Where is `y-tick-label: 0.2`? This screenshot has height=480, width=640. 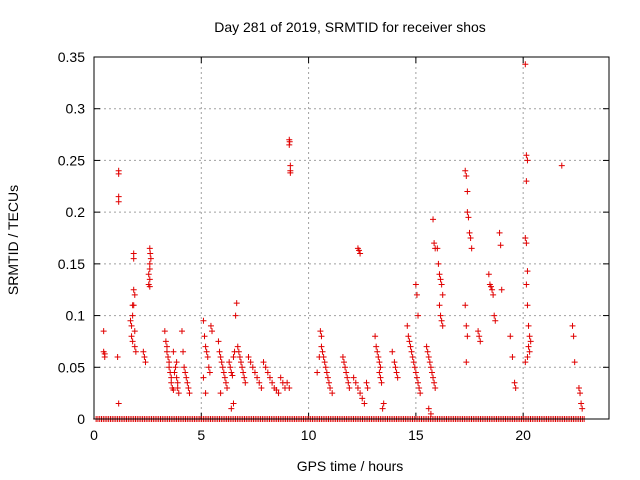
y-tick-label: 0.2 is located at coordinates (76, 212).